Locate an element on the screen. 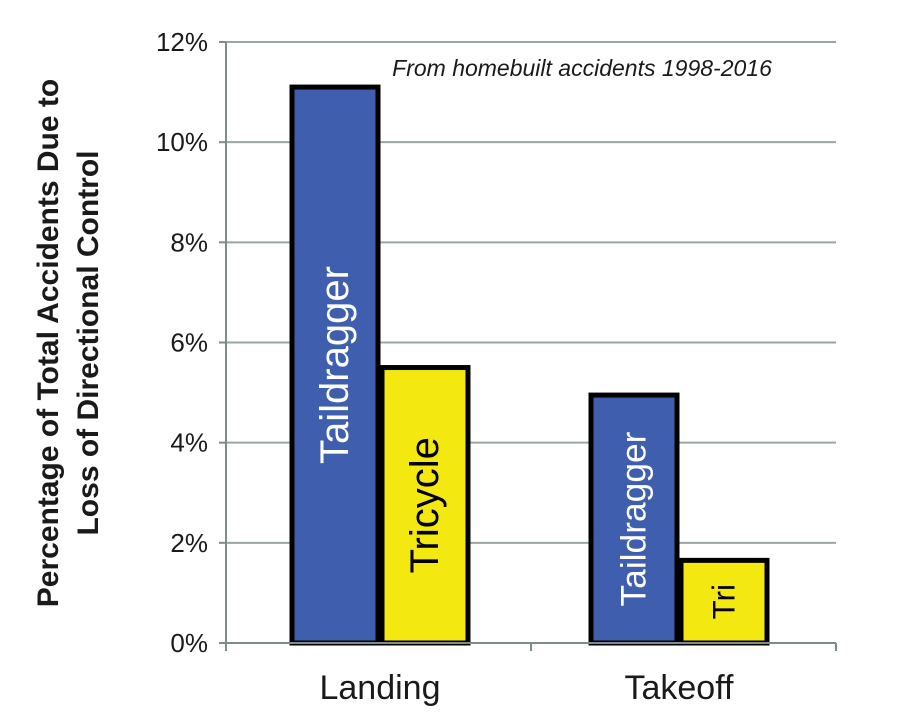 The image size is (900, 726). y-tick-label: 4% is located at coordinates (189, 443).